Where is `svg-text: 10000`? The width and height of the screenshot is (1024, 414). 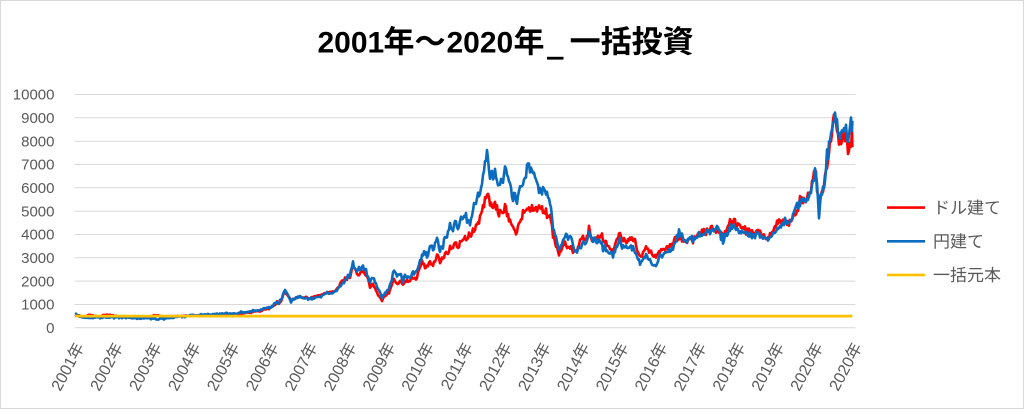
svg-text: 10000 is located at coordinates (34, 95).